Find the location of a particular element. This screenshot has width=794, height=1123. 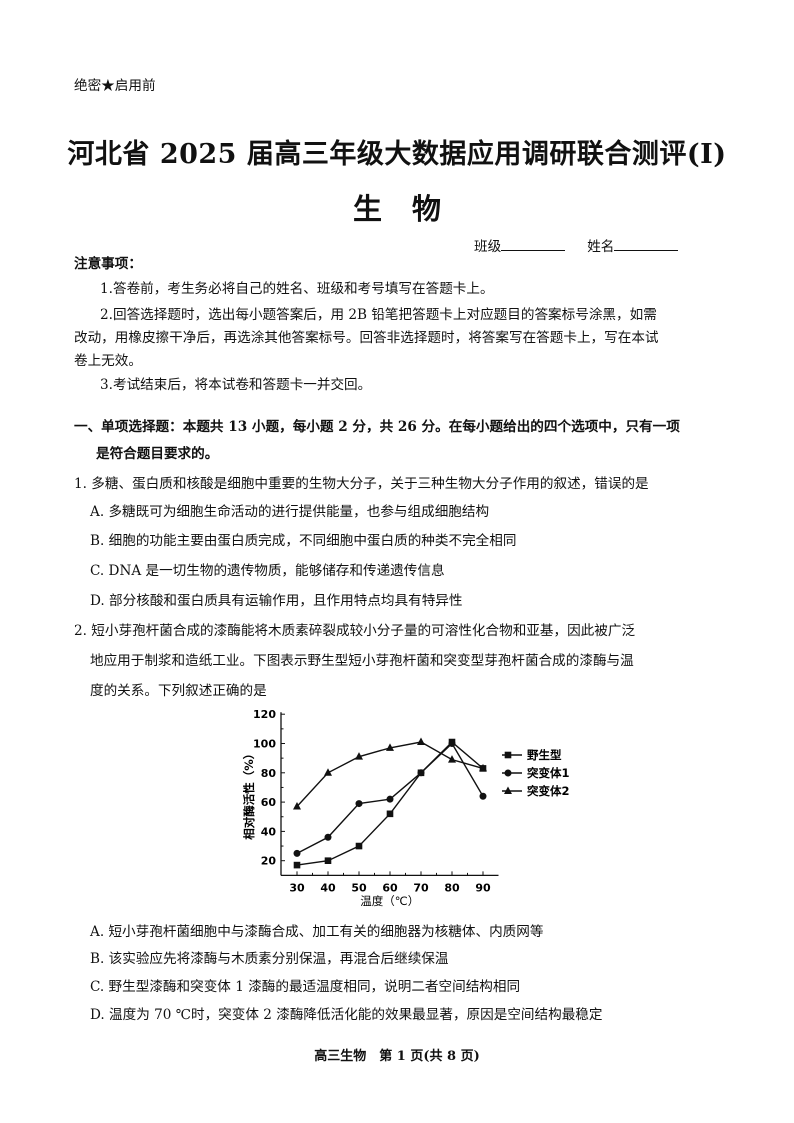

secret-label: 绝密★启用前 is located at coordinates (115, 86).